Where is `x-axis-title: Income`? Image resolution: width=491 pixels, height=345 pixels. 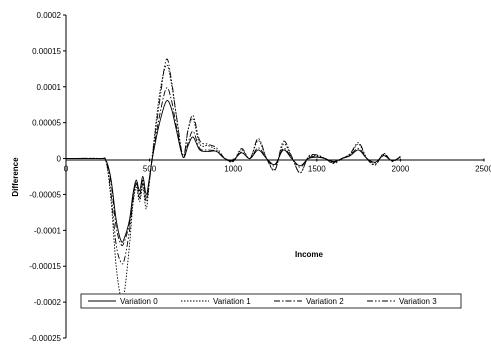
x-axis-title: Income is located at coordinates (309, 254).